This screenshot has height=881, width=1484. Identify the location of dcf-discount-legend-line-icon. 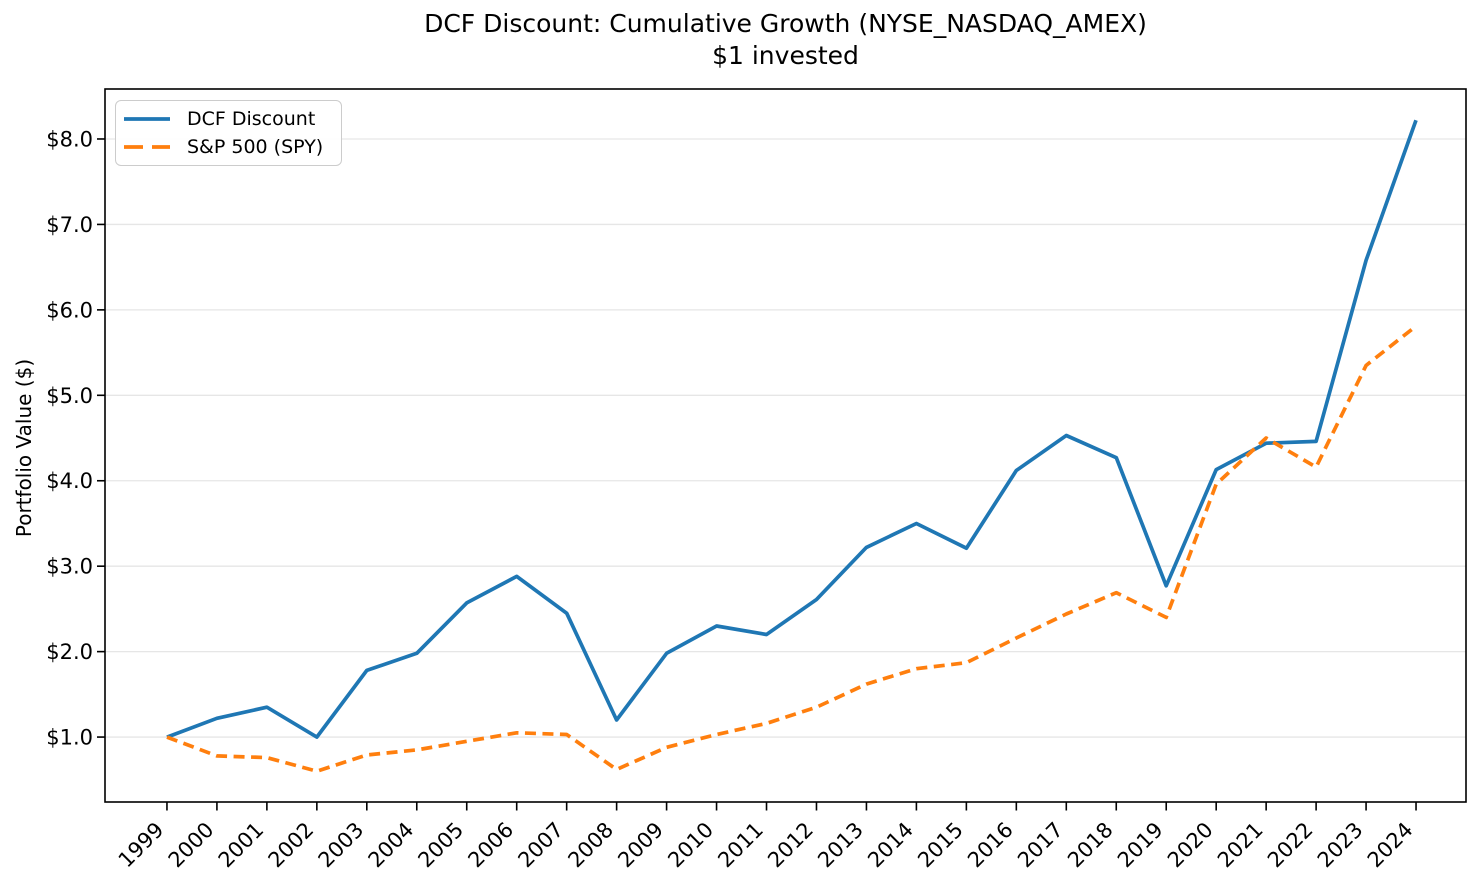
(147, 119).